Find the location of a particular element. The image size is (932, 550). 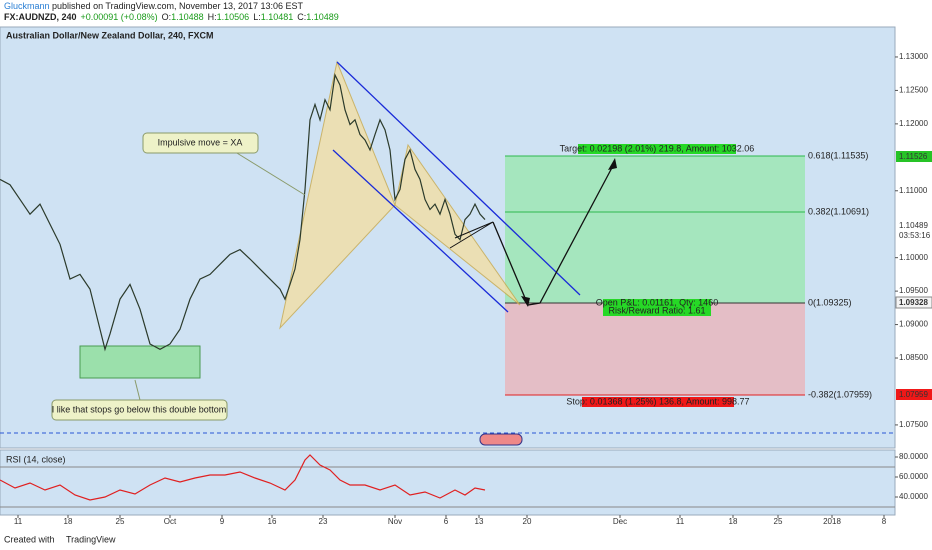

symbol: FX:AUDNZD, 240 is located at coordinates (40, 17).